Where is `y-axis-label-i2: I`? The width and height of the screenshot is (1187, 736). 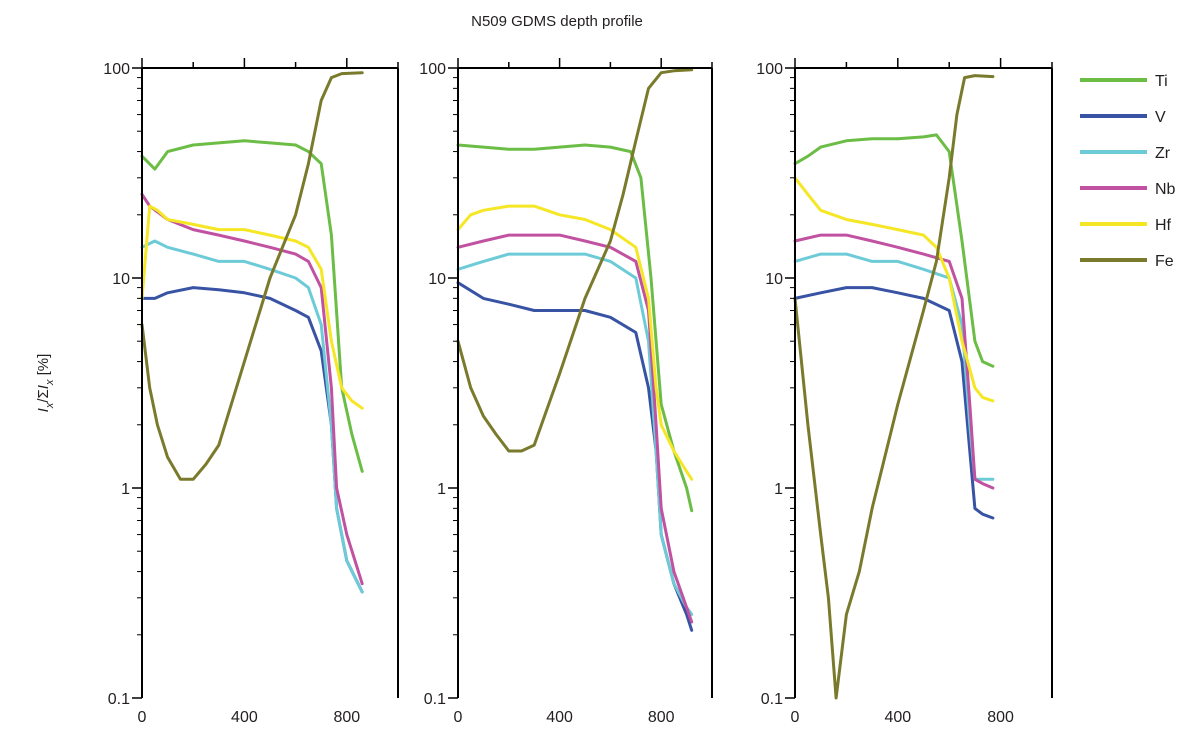 y-axis-label-i2: I is located at coordinates (43, 387).